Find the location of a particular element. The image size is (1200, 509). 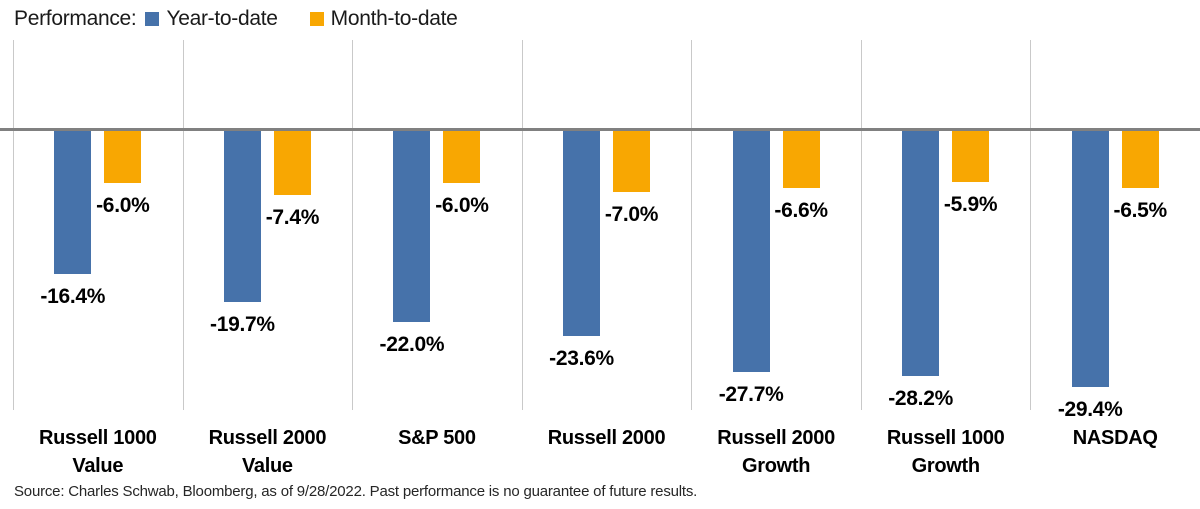

bar-ytd-nasdaq is located at coordinates (1090, 259).